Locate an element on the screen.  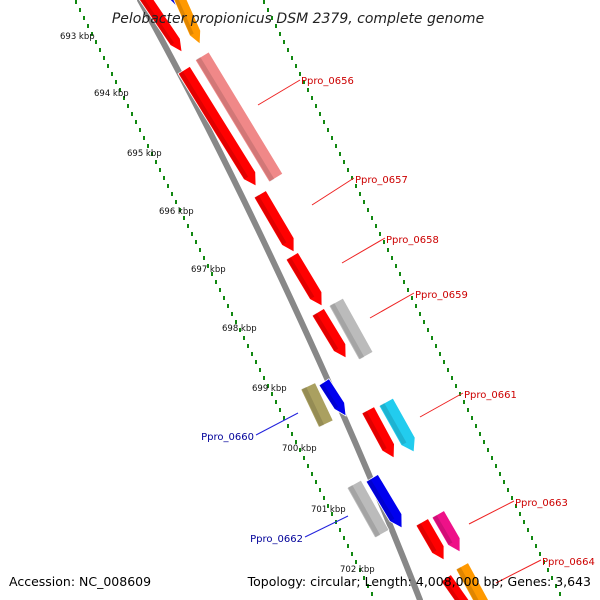
red-feature-bottom is located at coordinates (457, 586).